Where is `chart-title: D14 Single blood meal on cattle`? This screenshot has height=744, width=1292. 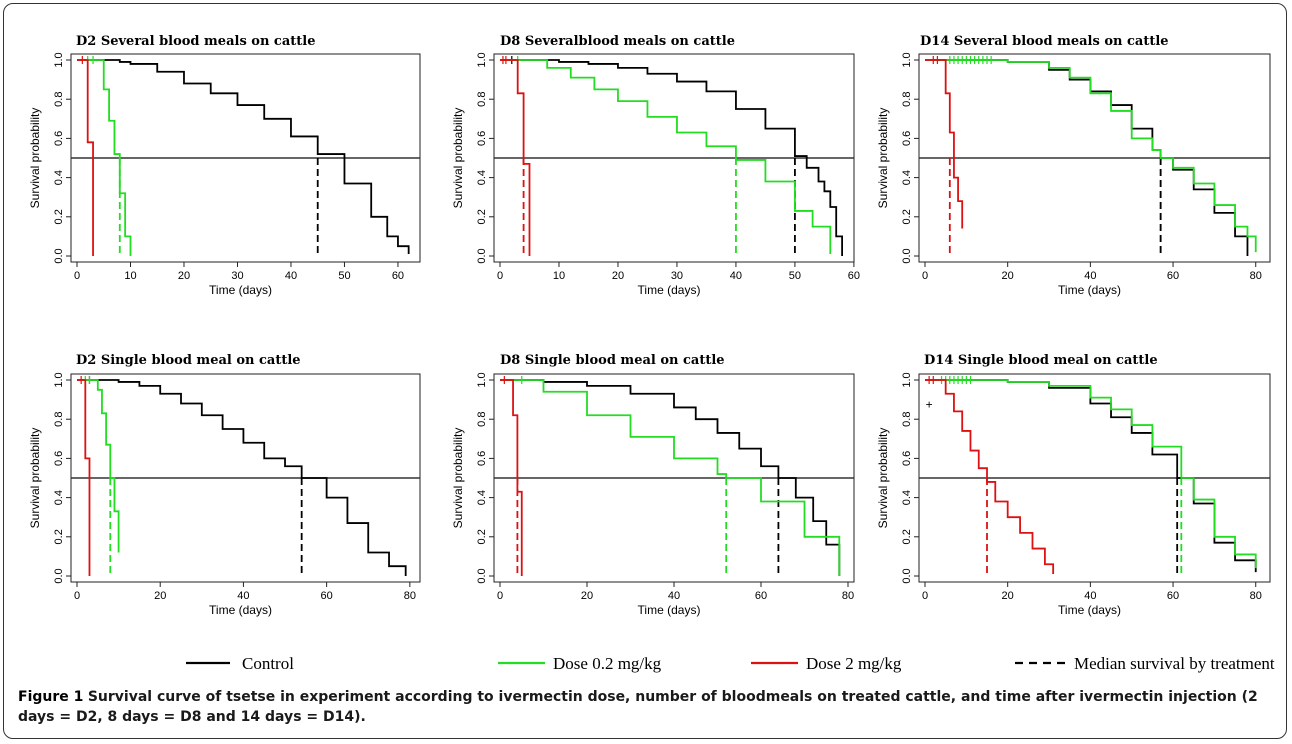
chart-title: D14 Single blood meal on cattle is located at coordinates (1041, 360).